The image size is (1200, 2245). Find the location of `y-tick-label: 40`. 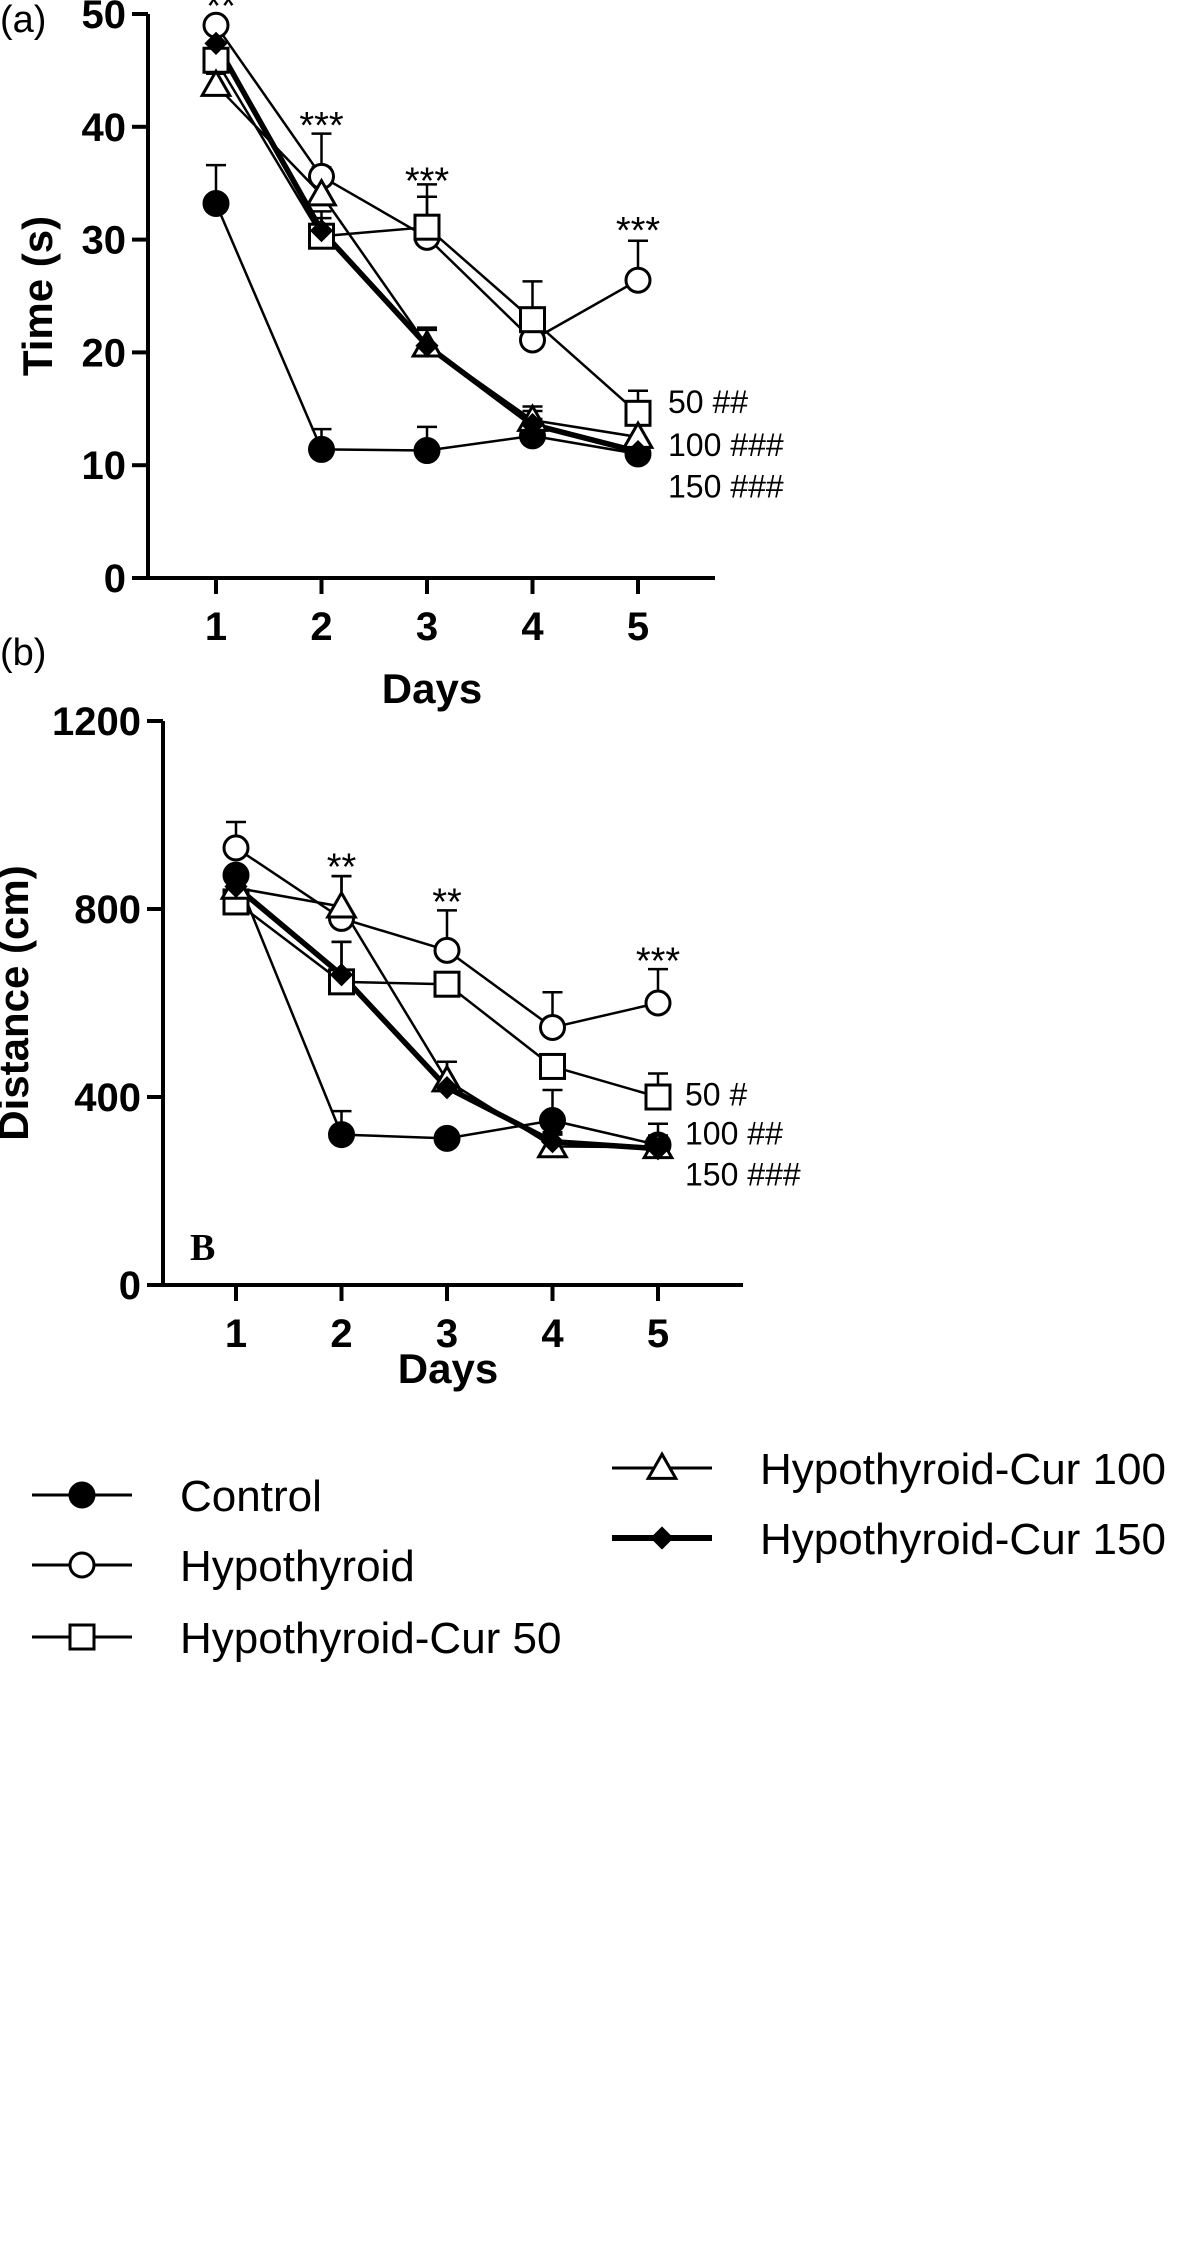

y-tick-label: 40 is located at coordinates (104, 128).